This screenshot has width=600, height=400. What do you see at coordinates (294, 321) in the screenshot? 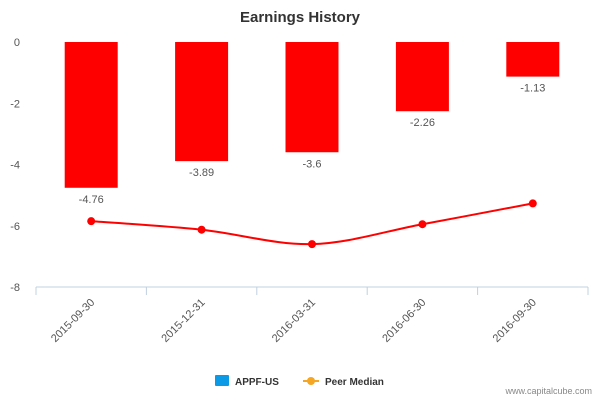
I see `x-tick-label: 2016-03-31` at bounding box center [294, 321].